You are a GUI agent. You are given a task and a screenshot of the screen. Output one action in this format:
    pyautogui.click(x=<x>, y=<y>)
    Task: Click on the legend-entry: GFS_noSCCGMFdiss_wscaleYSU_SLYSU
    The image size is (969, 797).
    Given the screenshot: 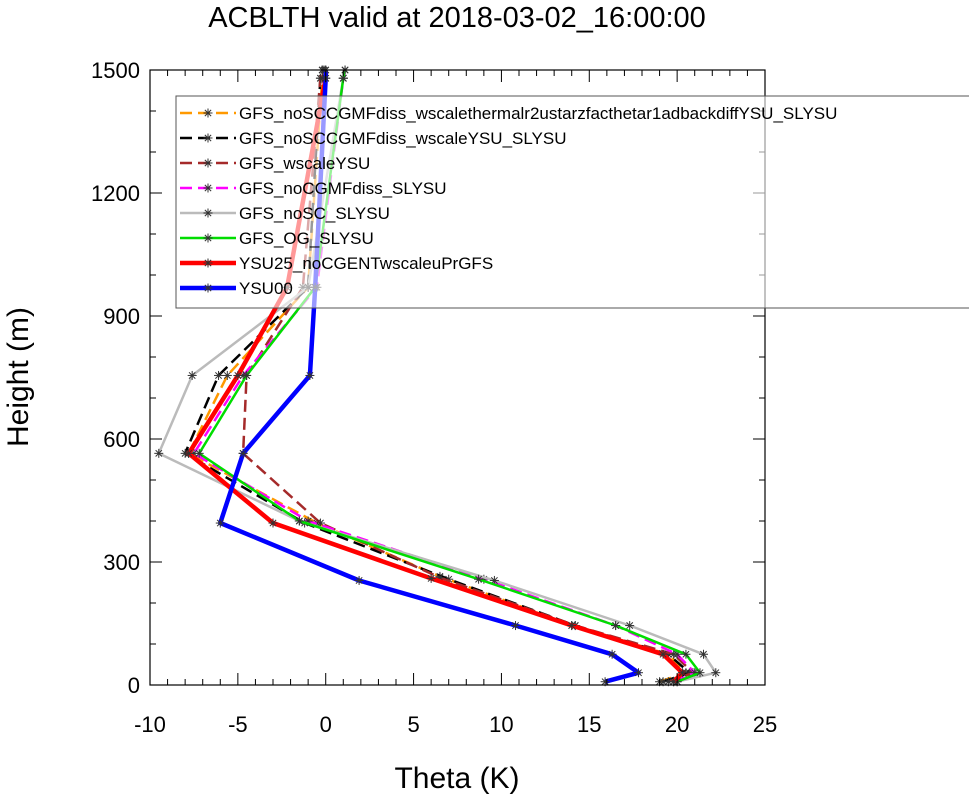 What is the action you would take?
    pyautogui.click(x=373, y=138)
    